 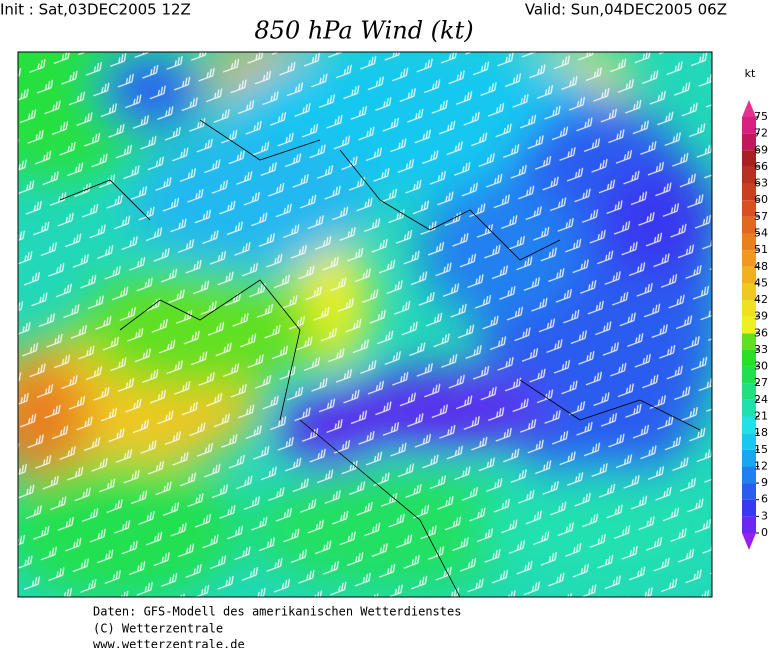 What do you see at coordinates (761, 282) in the screenshot?
I see `colorbar-label: 45` at bounding box center [761, 282].